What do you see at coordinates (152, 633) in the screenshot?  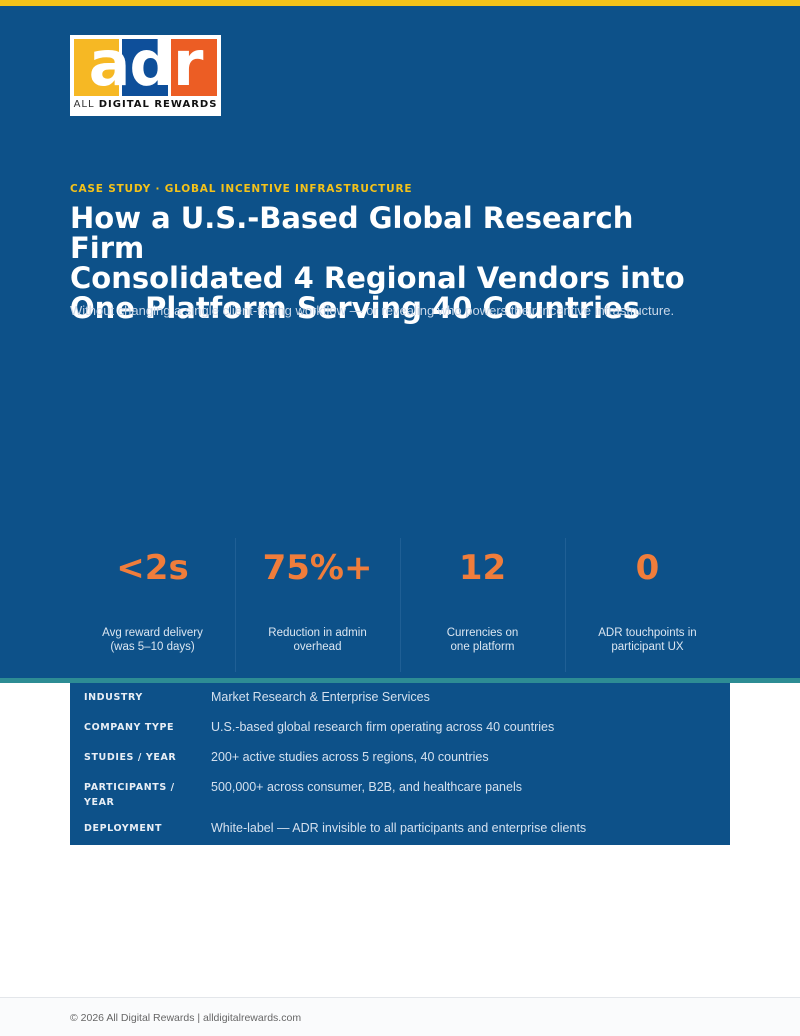 I see `stat-label-line: Avg reward delivery` at bounding box center [152, 633].